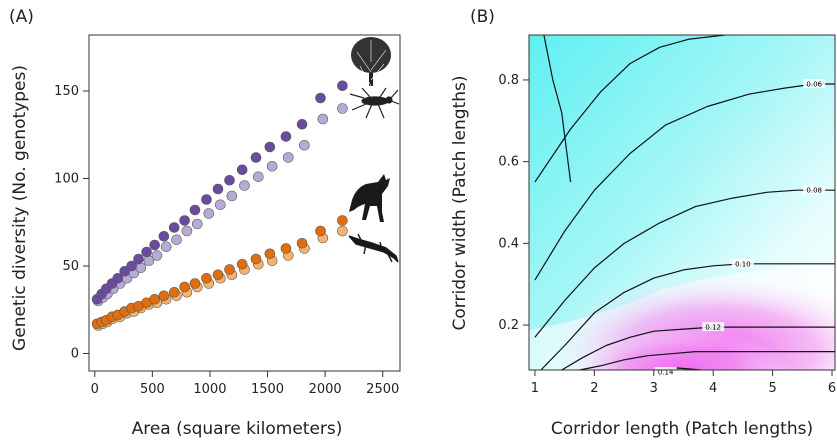 The image size is (837, 442). What do you see at coordinates (682, 429) in the screenshot?
I see `panel-b-x-axis-title: Corridor length (Patch lengths)` at bounding box center [682, 429].